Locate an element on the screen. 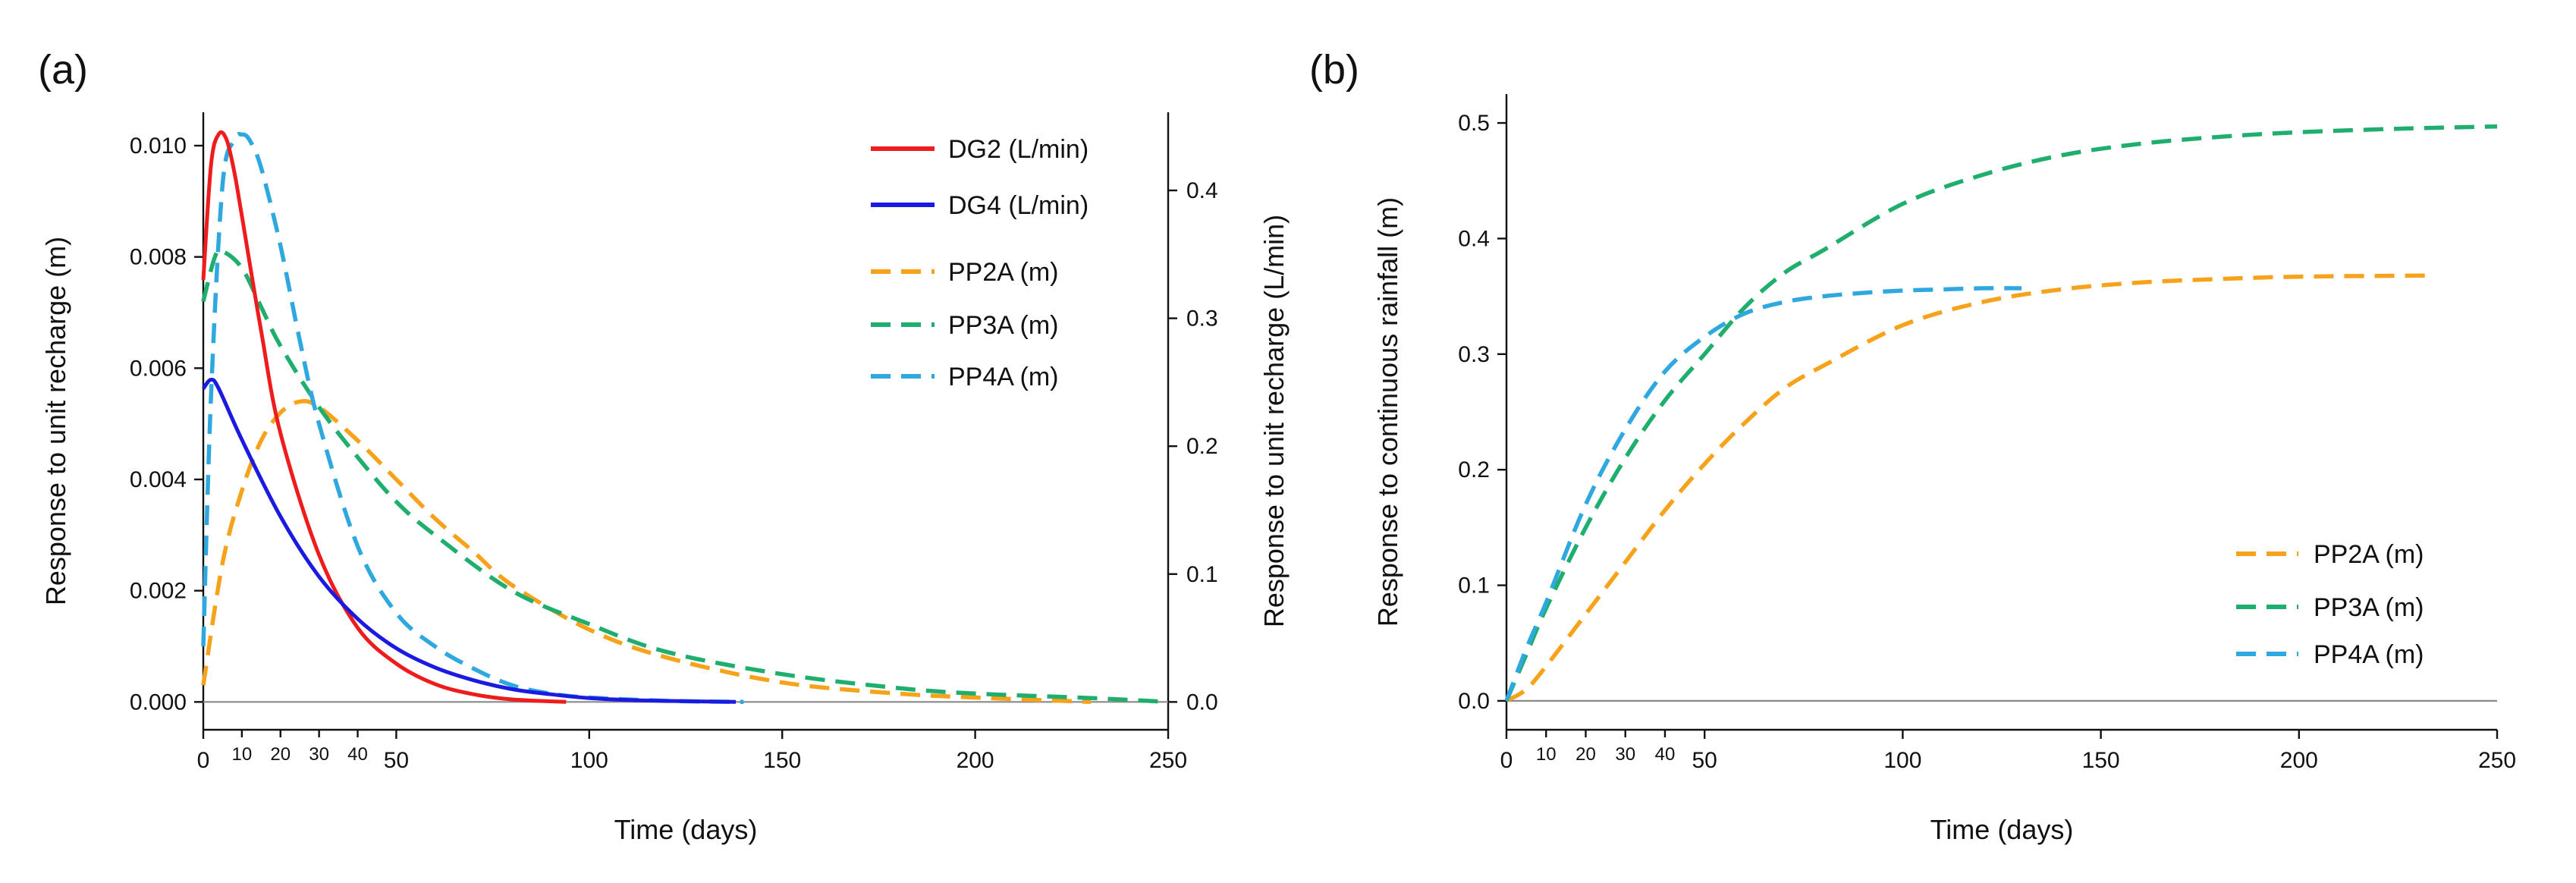 Image resolution: width=2576 pixels, height=883 pixels. series-line-dg2 is located at coordinates (384, 417).